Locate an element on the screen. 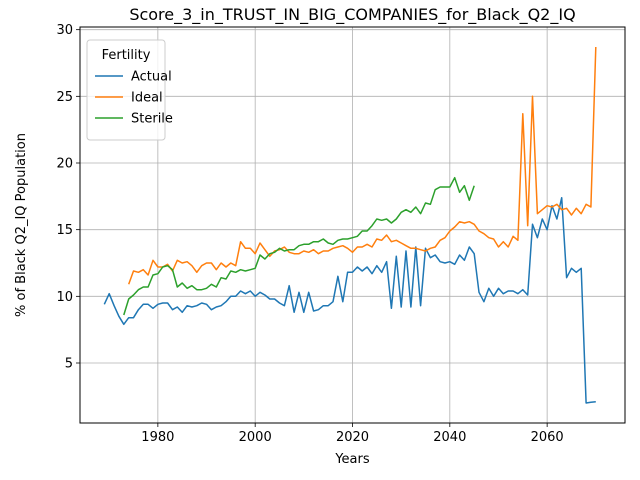  x-ticks: 1980 2000 2020 2040 2060 is located at coordinates (352, 434).